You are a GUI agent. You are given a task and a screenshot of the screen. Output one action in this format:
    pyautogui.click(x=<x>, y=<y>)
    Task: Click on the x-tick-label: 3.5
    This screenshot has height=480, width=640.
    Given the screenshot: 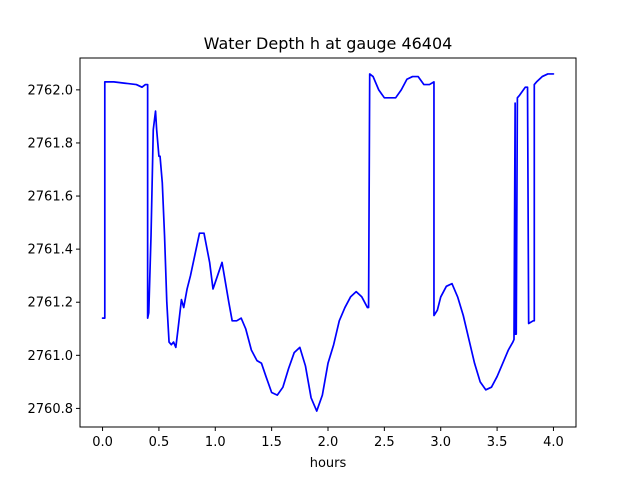 What is the action you would take?
    pyautogui.click(x=497, y=442)
    